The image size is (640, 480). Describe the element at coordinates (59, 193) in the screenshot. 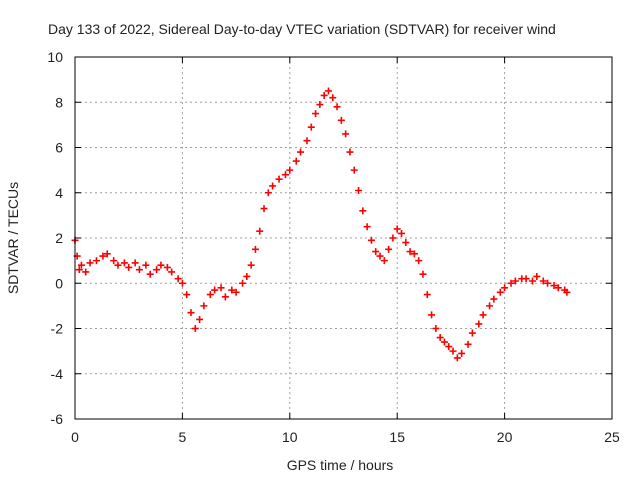

I see `y-tick-label: 4` at that location.